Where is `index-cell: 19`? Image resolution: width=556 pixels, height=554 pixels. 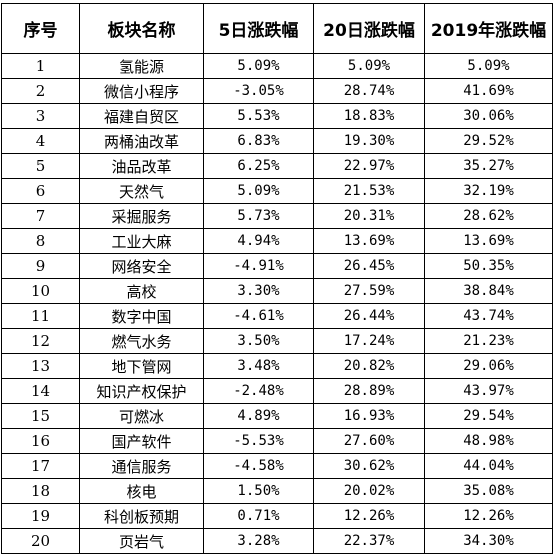 index-cell: 19 is located at coordinates (40, 516).